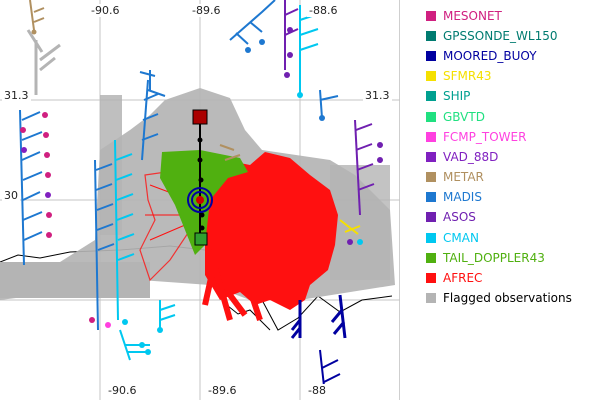 The image size is (600, 400). Describe the element at coordinates (222, 390) in the screenshot. I see `lon-label-bottom-2: -89.6` at that location.